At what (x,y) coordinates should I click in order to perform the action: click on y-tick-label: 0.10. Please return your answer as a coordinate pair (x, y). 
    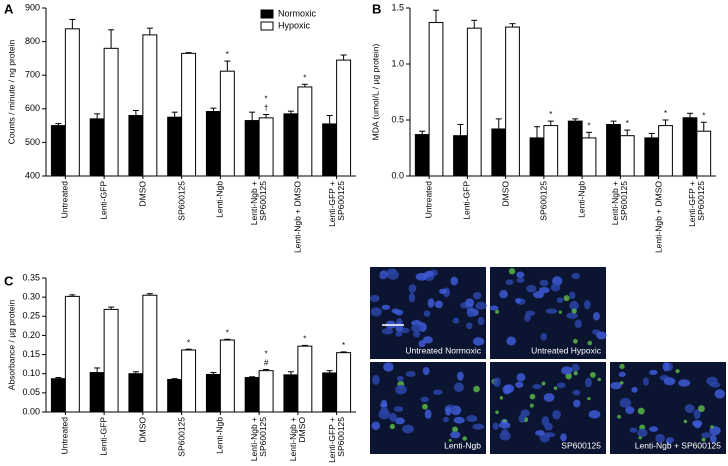
    Looking at the image, I should click on (31, 373).